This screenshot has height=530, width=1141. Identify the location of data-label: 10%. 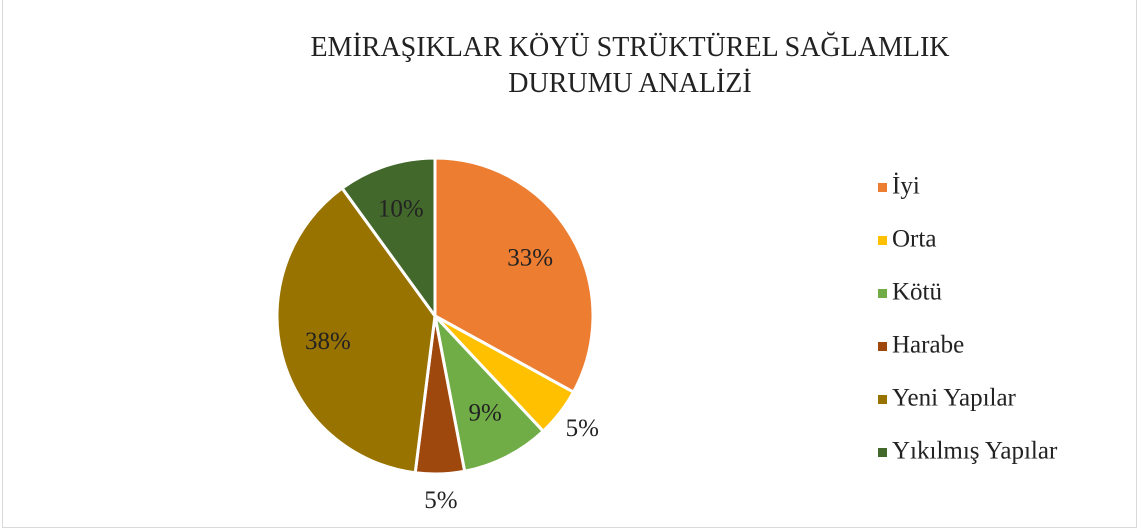
(401, 209).